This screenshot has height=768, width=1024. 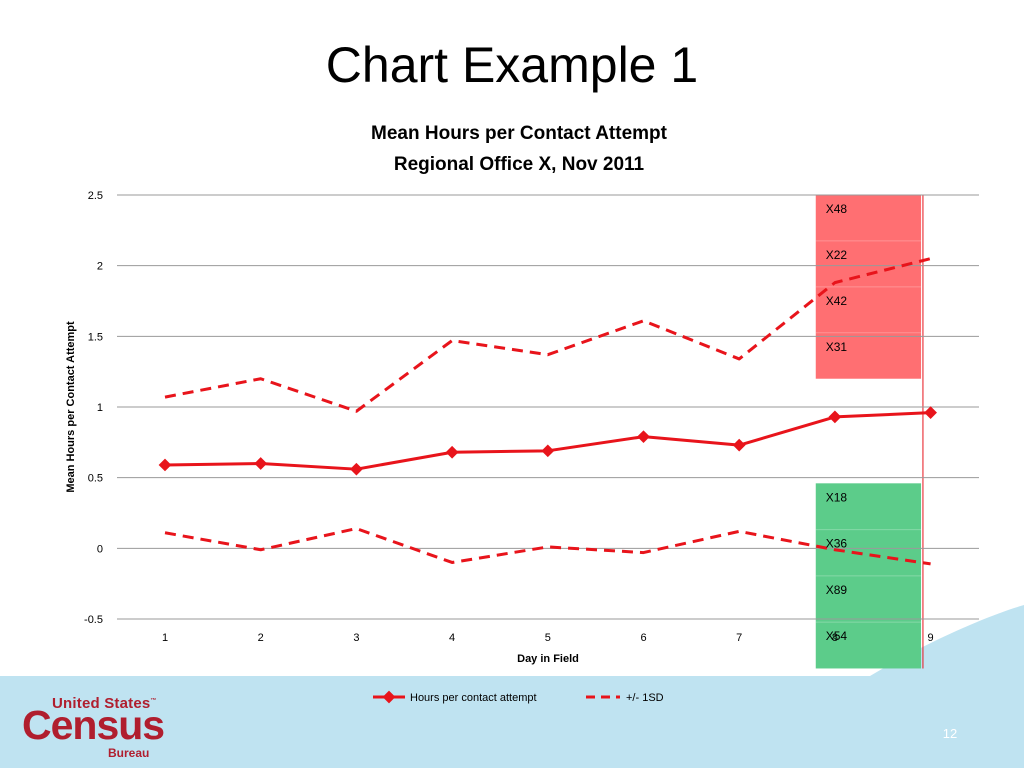 I want to click on y-tick-label: -0.5, so click(x=93, y=620).